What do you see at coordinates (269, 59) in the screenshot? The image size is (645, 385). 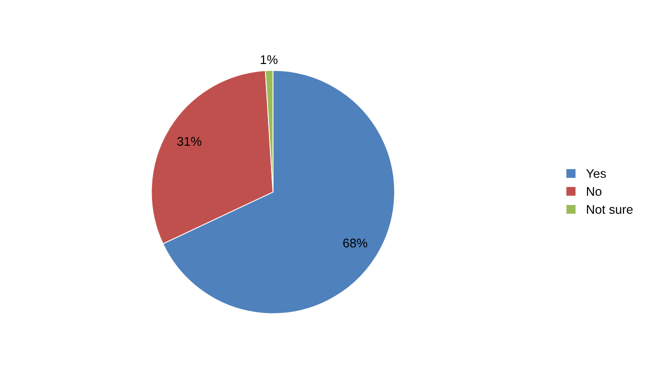 I see `data-label: 1%` at bounding box center [269, 59].